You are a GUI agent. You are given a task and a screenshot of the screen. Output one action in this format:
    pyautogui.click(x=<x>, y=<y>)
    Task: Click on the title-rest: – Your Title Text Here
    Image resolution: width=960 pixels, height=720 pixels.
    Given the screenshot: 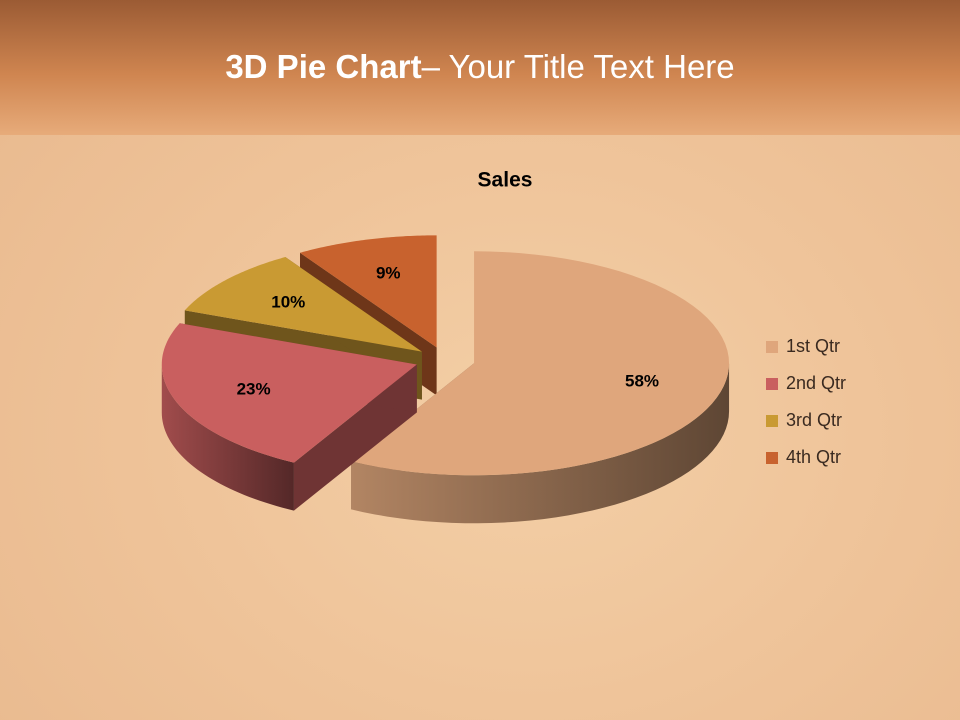 What is the action you would take?
    pyautogui.click(x=578, y=66)
    